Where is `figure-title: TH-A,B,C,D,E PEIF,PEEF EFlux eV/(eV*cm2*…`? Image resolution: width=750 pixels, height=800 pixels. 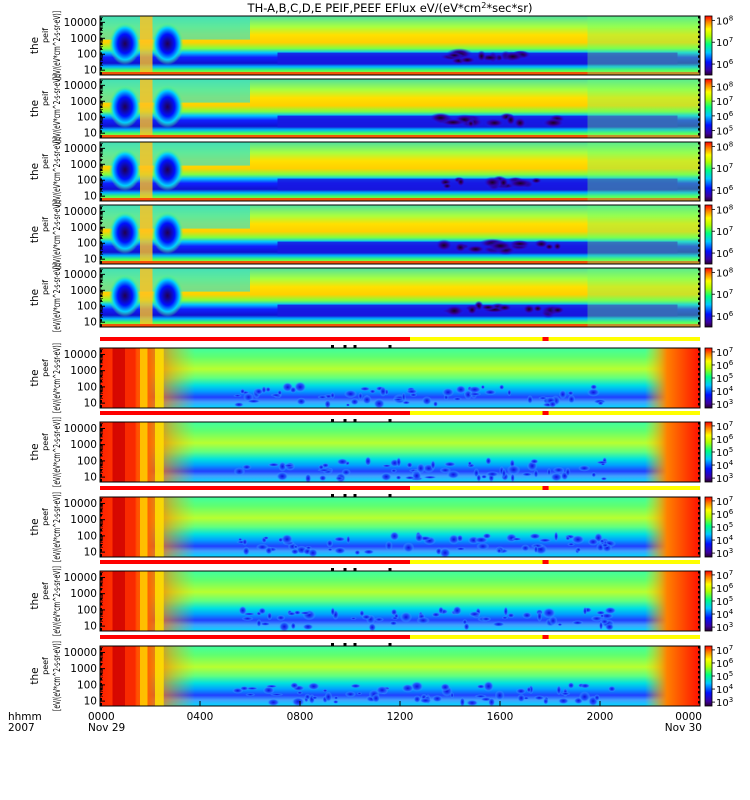 figure-title: TH-A,B,C,D,E PEIF,PEEF EFlux eV/(eV*cm2*… is located at coordinates (390, 8).